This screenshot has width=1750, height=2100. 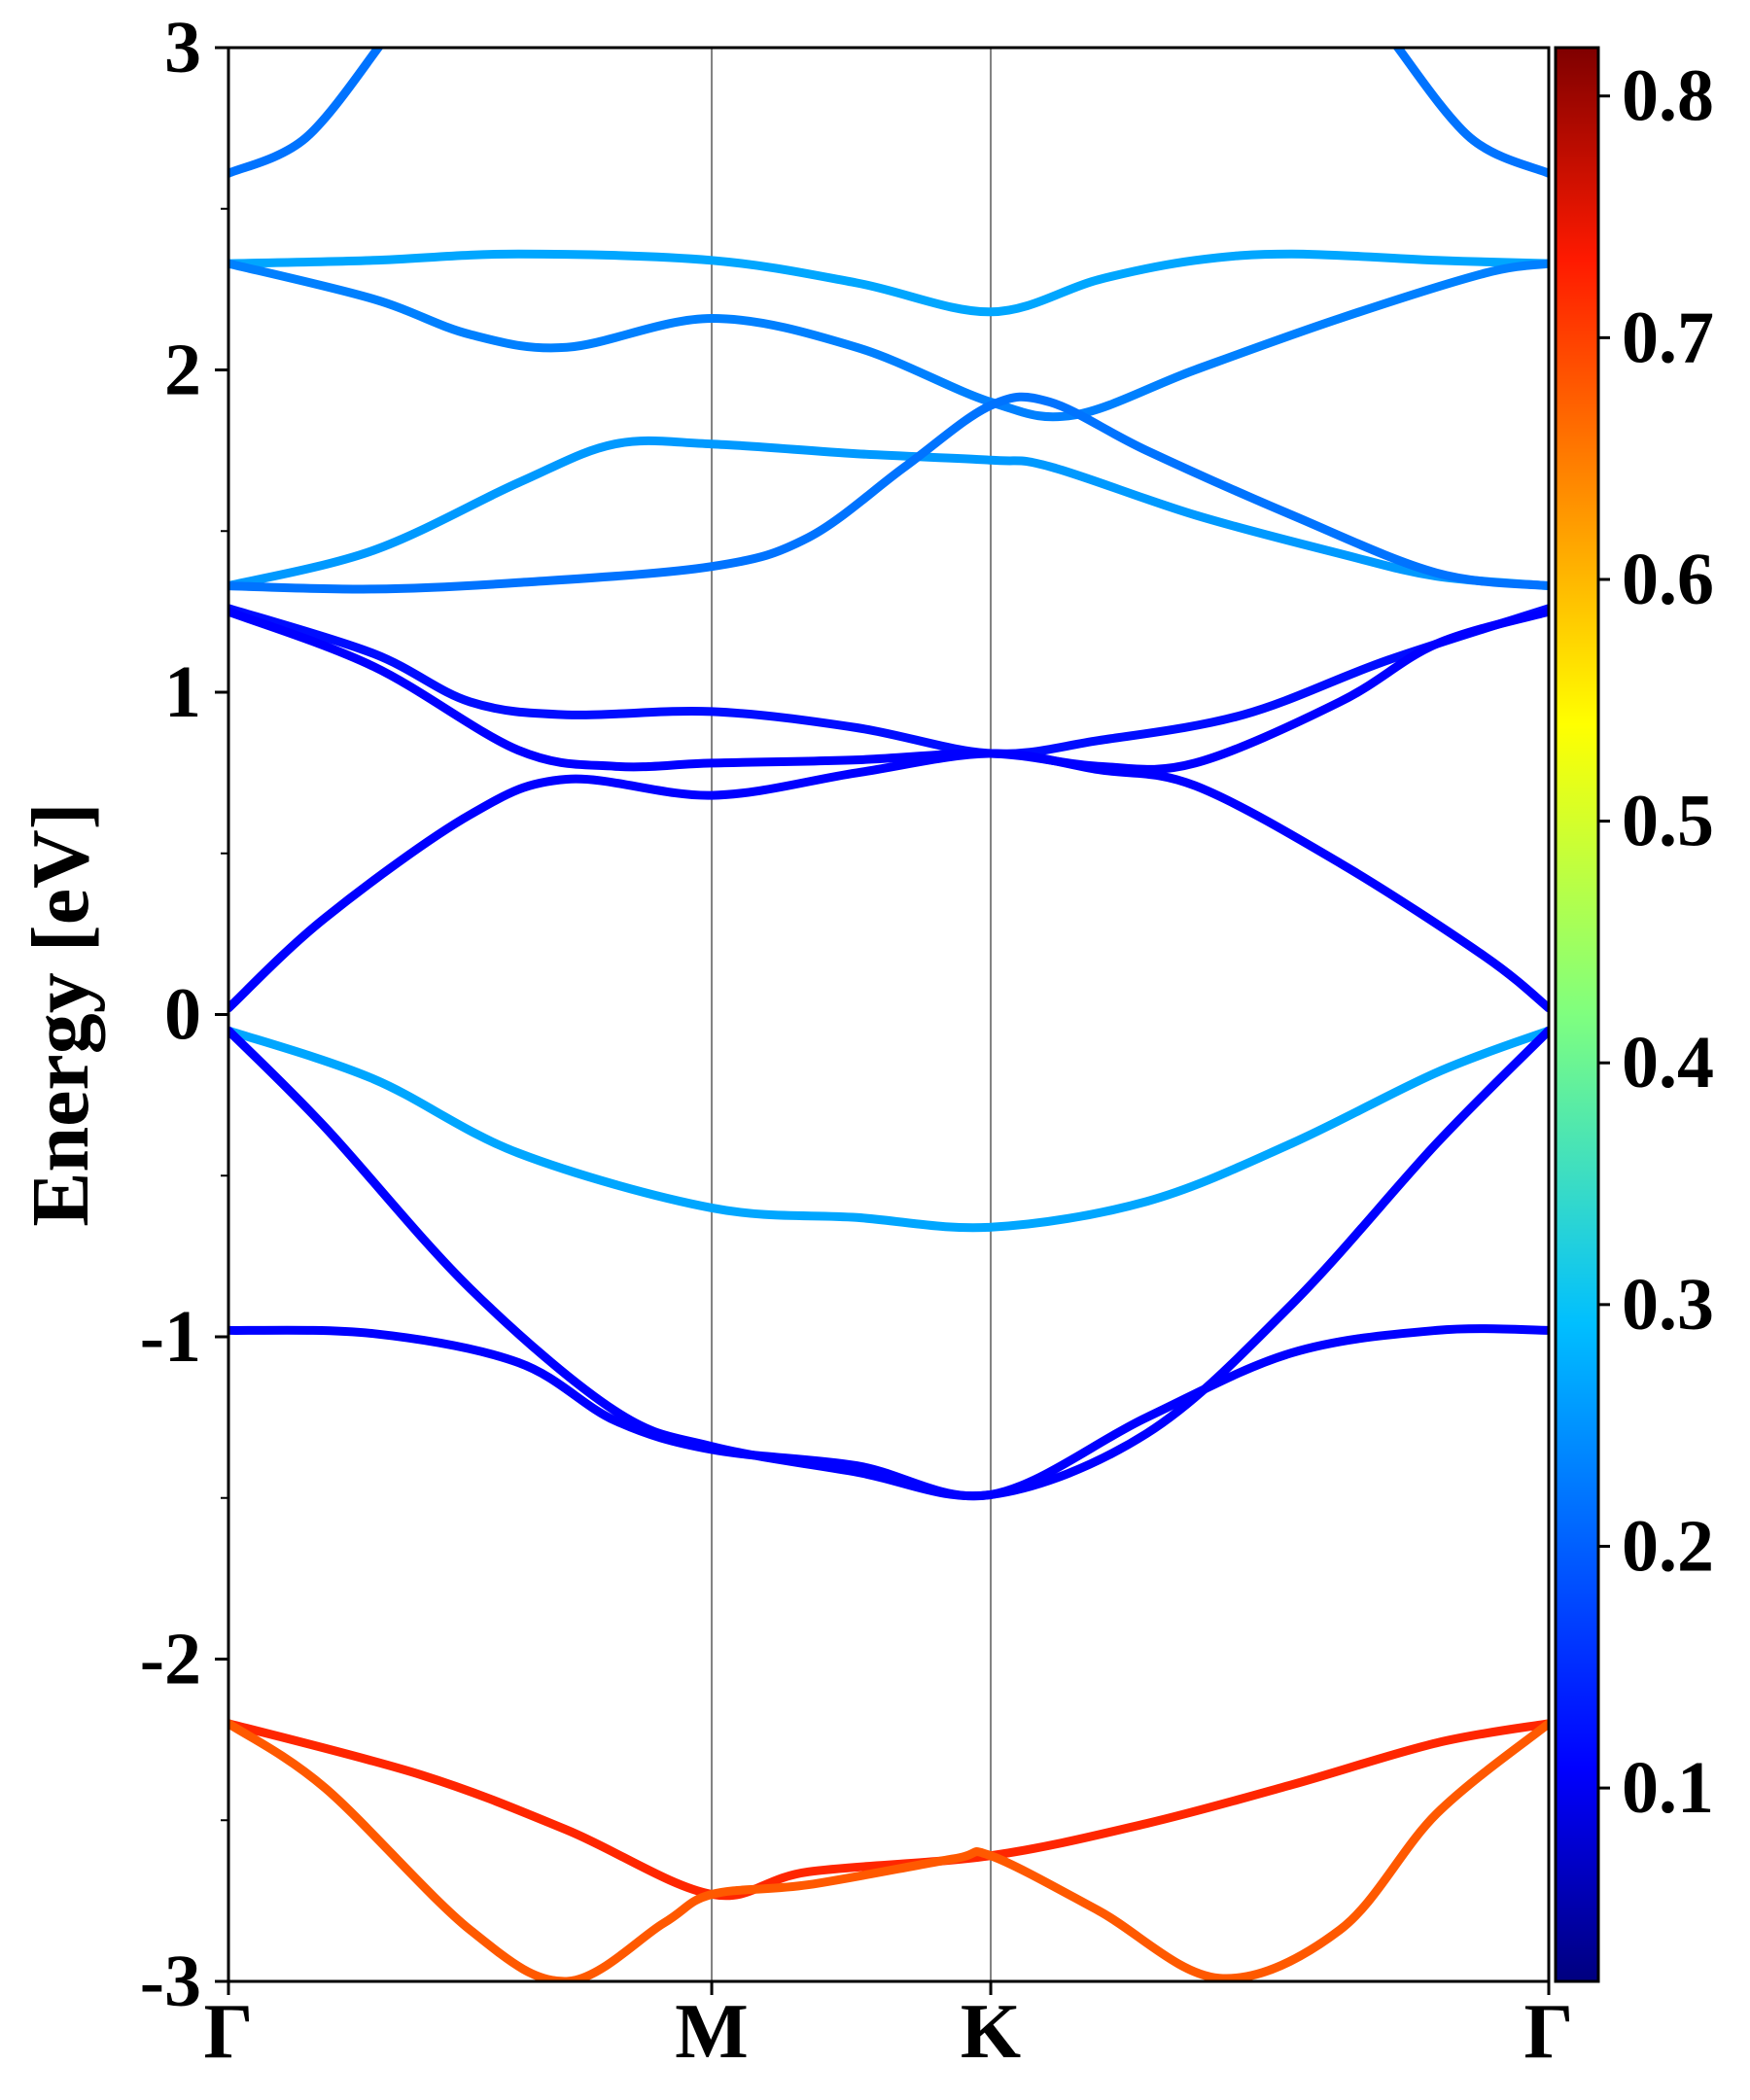 What do you see at coordinates (1668, 96) in the screenshot?
I see `colorbar-tick-label: 0.8` at bounding box center [1668, 96].